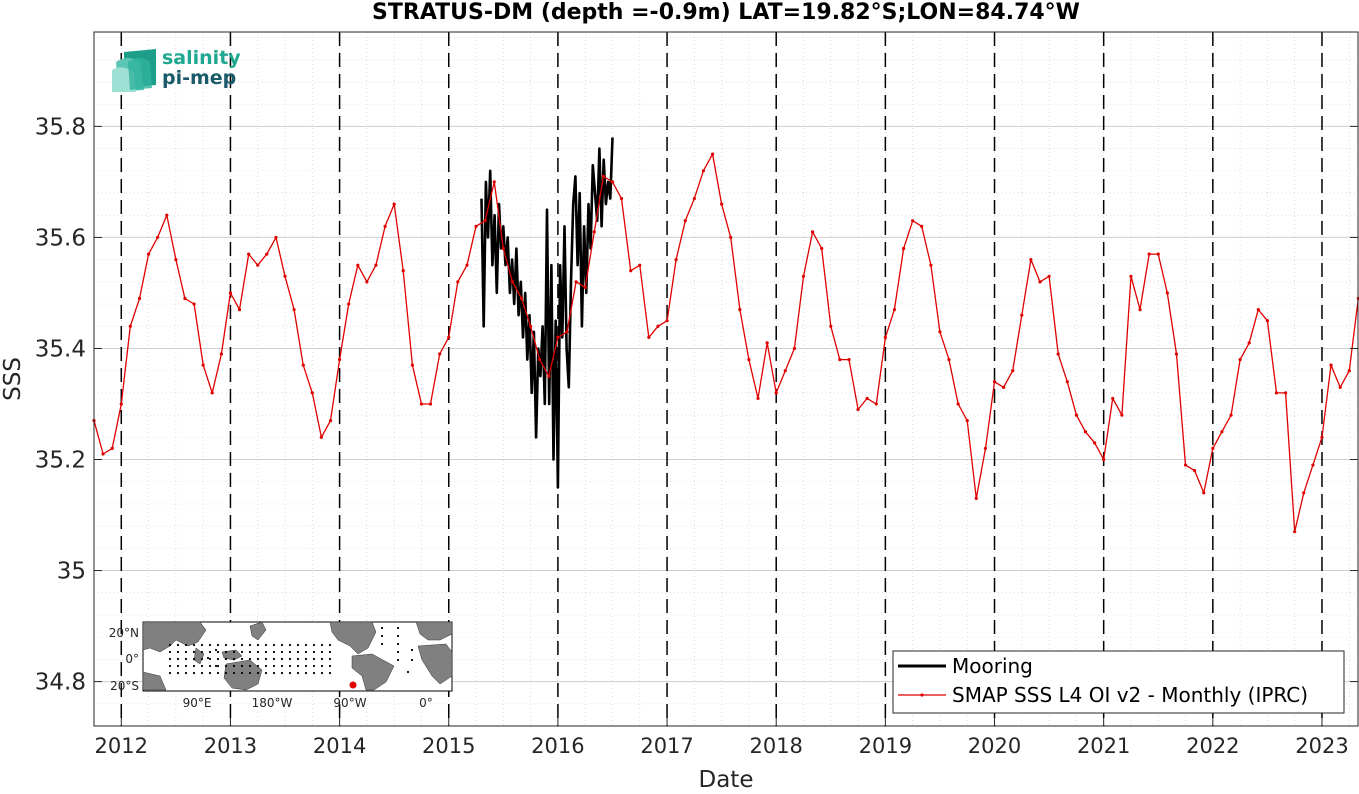  What do you see at coordinates (60, 349) in the screenshot?
I see `y-tick-label: 35.4` at bounding box center [60, 349].